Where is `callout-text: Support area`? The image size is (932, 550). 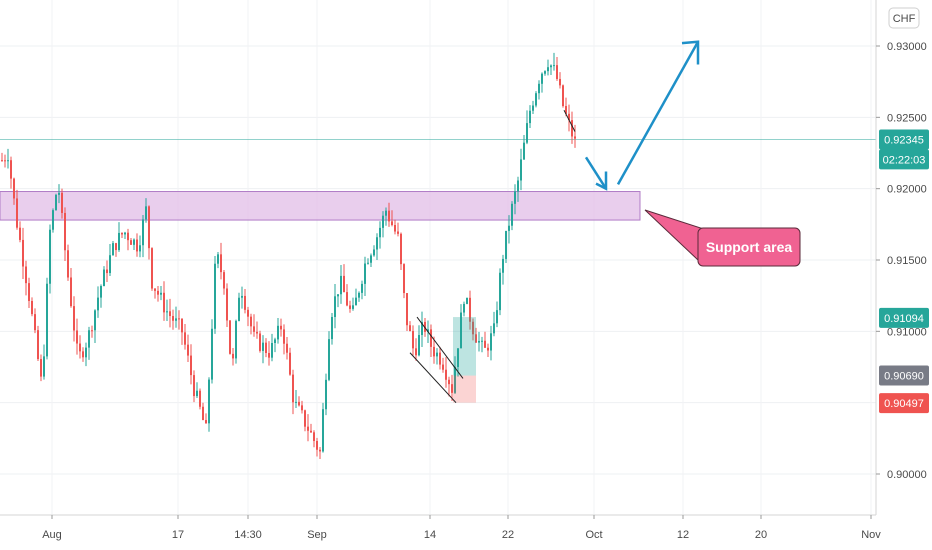 callout-text: Support area is located at coordinates (749, 247).